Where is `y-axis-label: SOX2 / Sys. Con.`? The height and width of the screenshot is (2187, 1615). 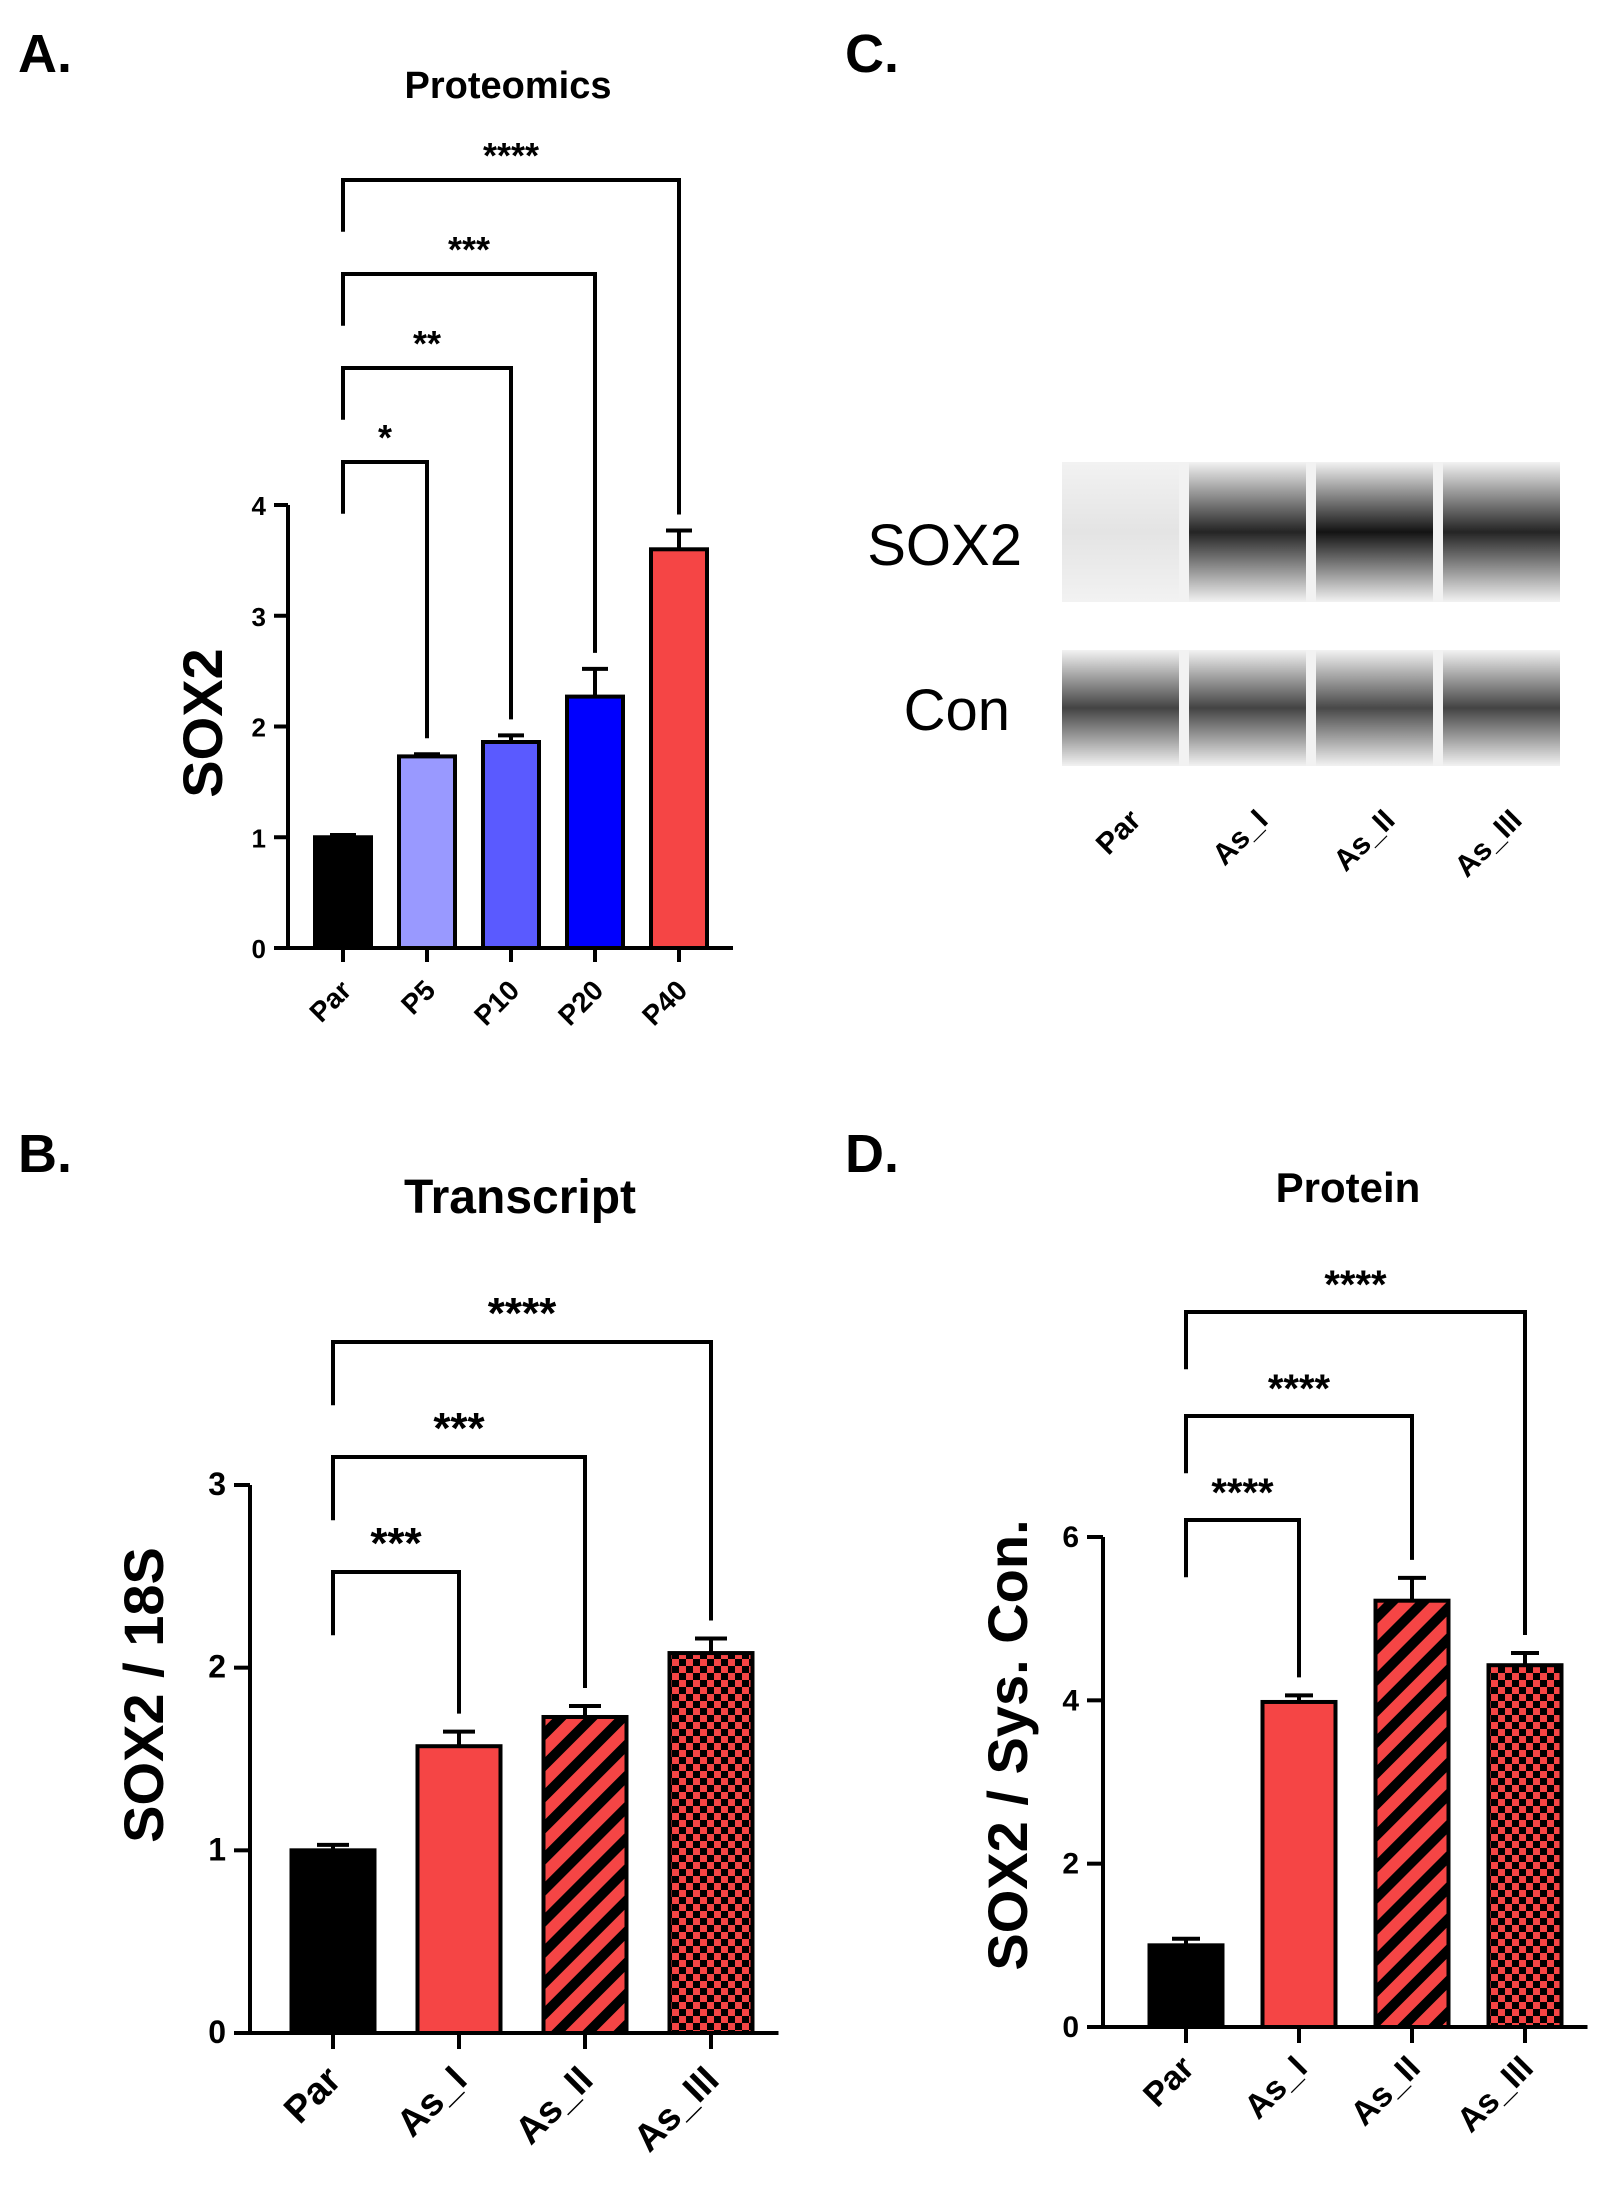 y-axis-label: SOX2 / Sys. Con. is located at coordinates (1007, 1744).